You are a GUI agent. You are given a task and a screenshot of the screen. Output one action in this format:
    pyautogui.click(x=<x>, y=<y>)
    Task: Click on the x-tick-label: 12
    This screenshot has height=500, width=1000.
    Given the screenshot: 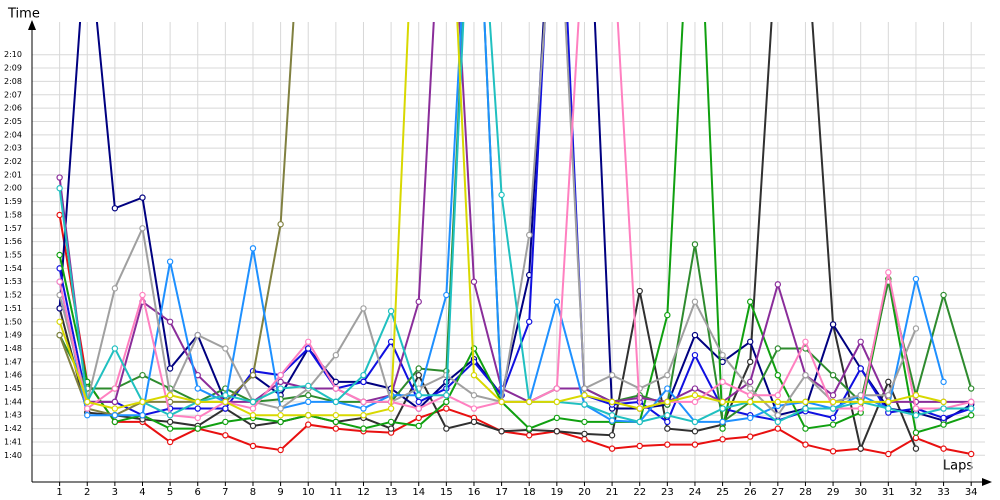 What is the action you would take?
    pyautogui.click(x=363, y=492)
    